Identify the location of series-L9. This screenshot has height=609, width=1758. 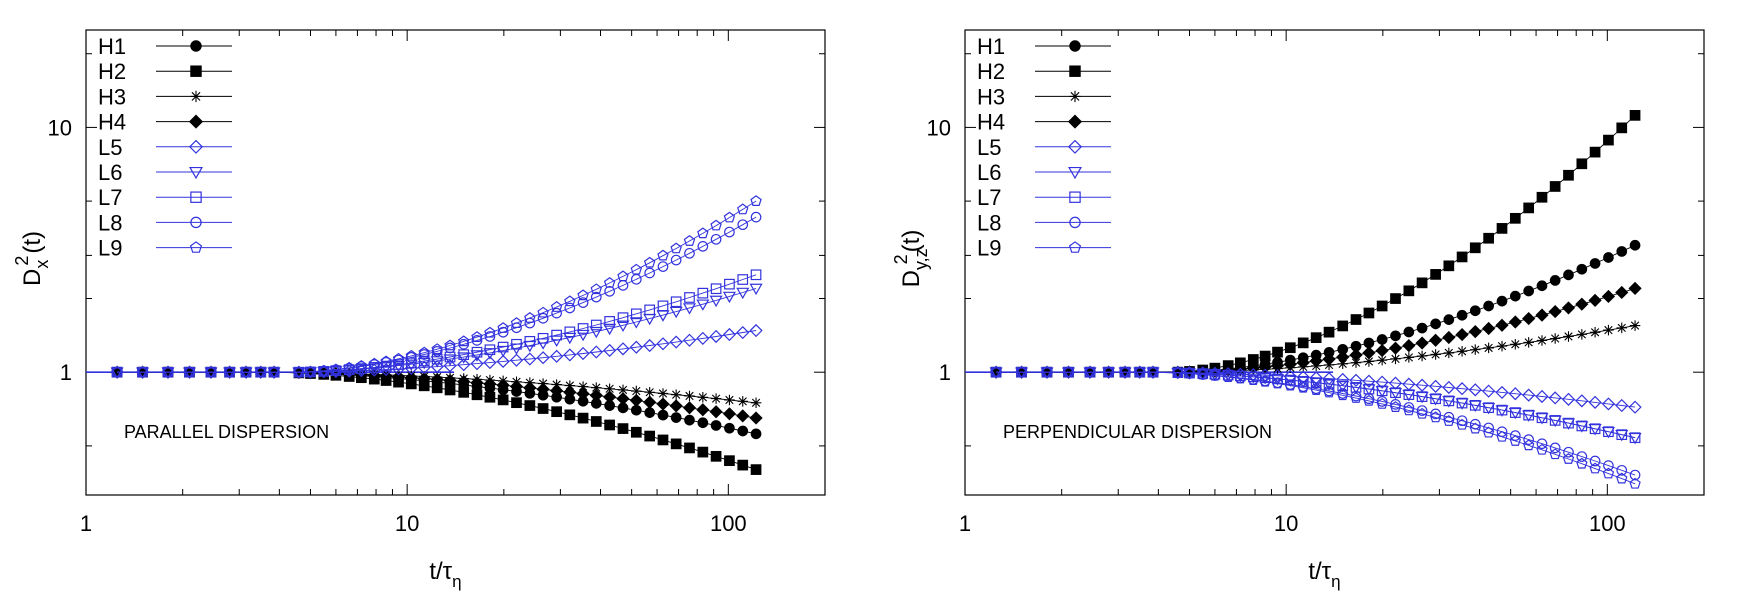
(436, 286).